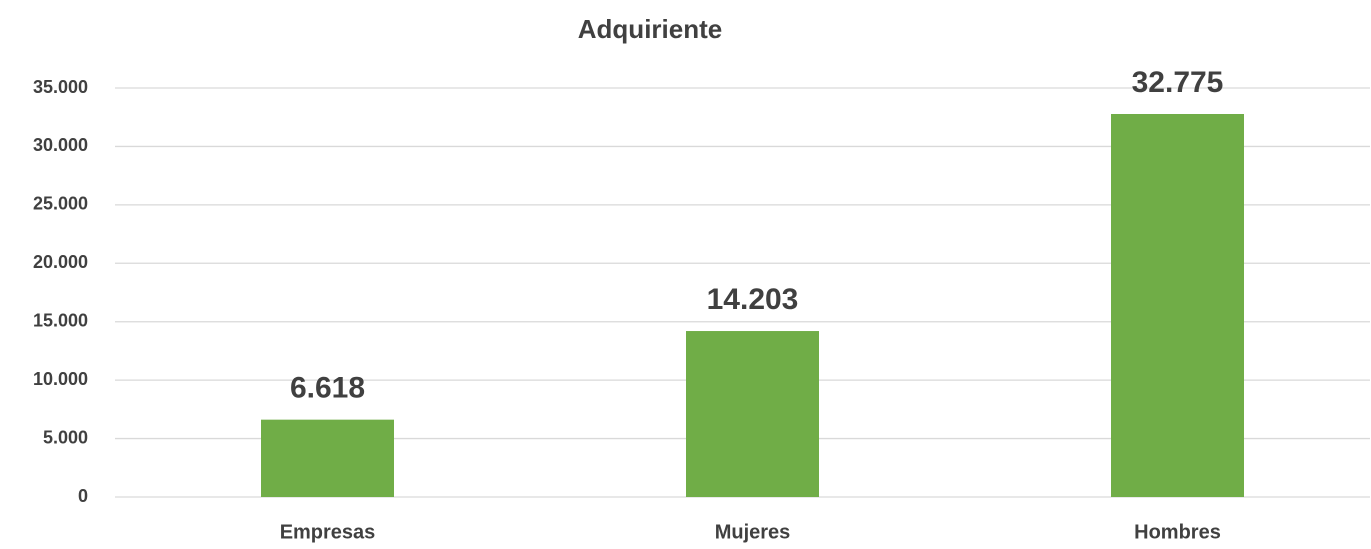 The height and width of the screenshot is (549, 1371). Describe the element at coordinates (1177, 532) in the screenshot. I see `x-tick-label: Hombres` at that location.